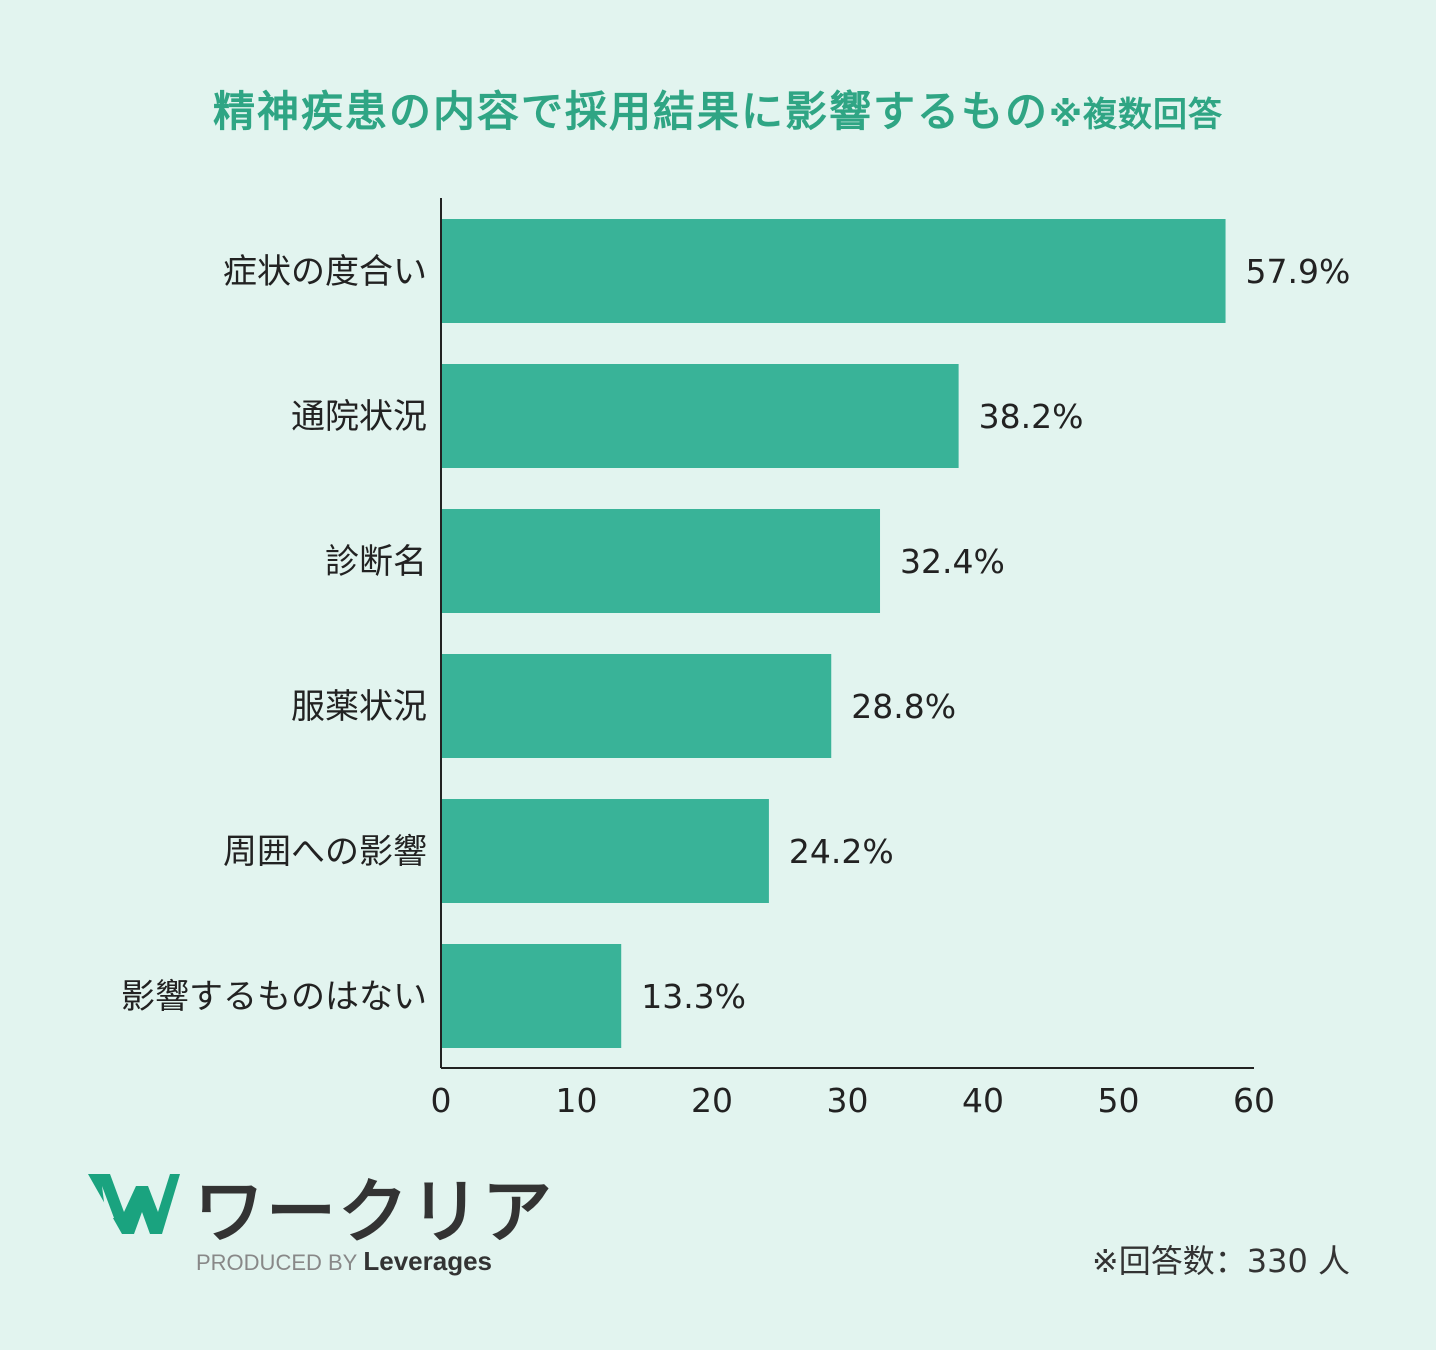 The image size is (1436, 1350). Describe the element at coordinates (1136, 115) in the screenshot. I see `chart-title-note: ※複数回答` at that location.